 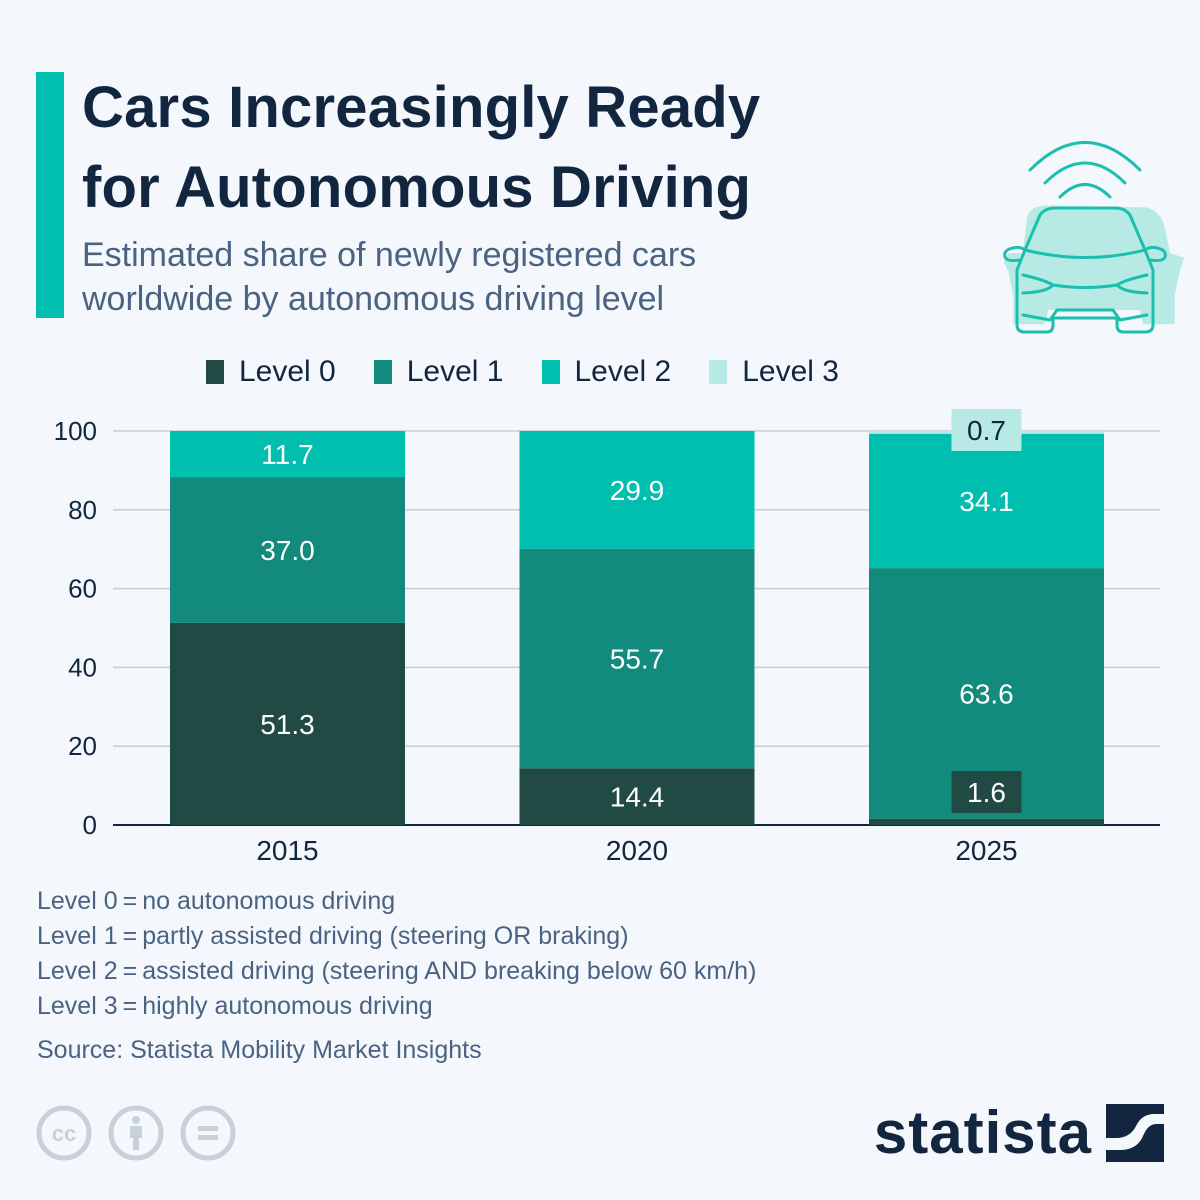 What do you see at coordinates (82, 746) in the screenshot?
I see `y-tick-label: 20` at bounding box center [82, 746].